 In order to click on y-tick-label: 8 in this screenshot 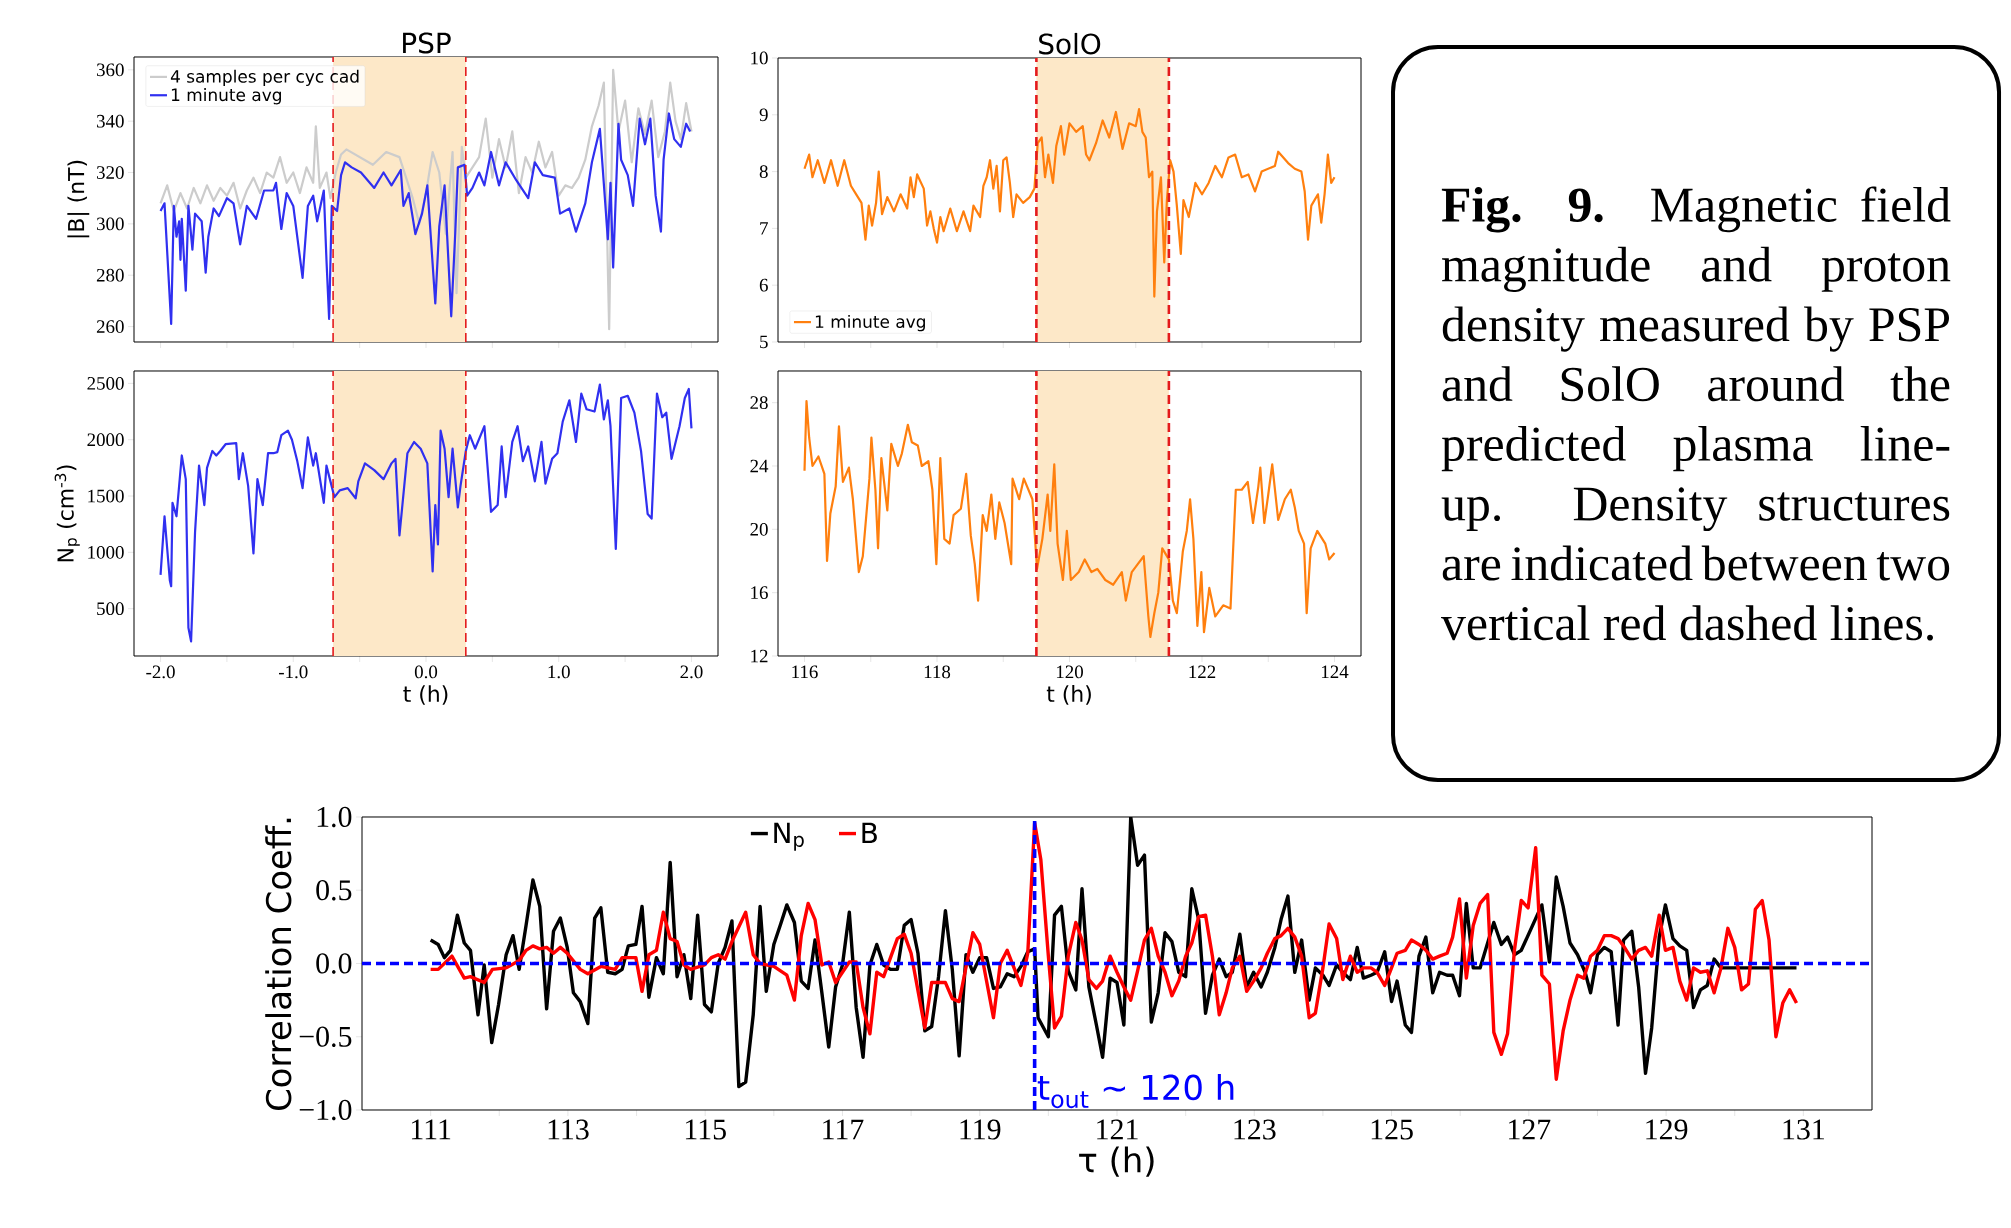, I will do `click(763, 171)`.